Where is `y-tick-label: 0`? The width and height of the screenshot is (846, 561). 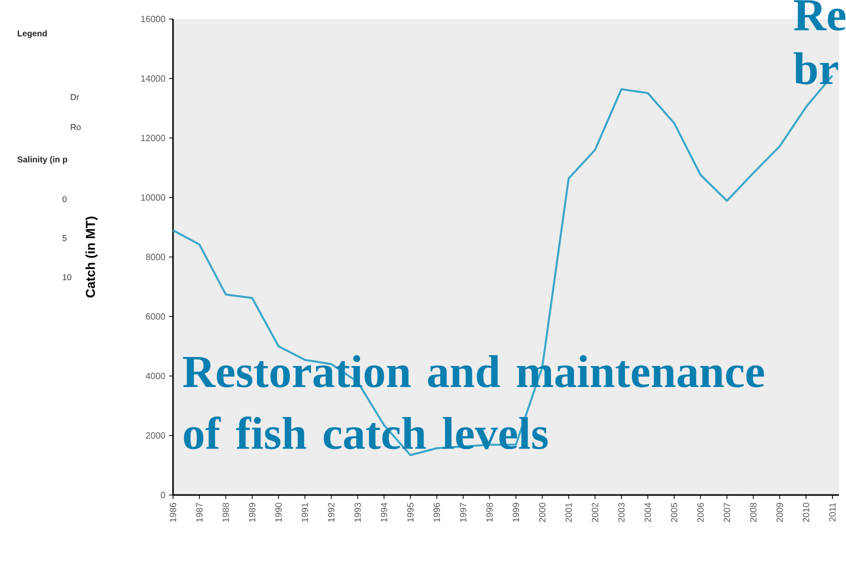
y-tick-label: 0 is located at coordinates (163, 495).